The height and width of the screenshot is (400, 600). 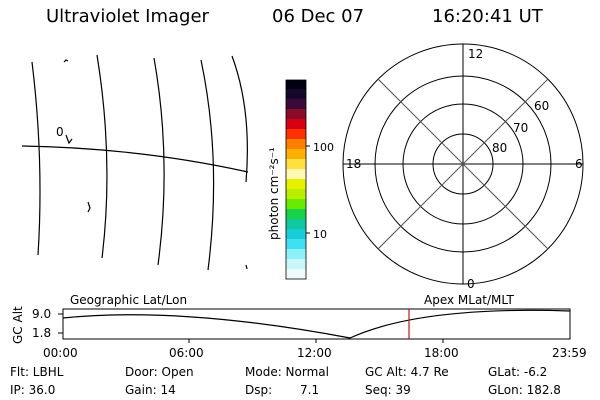 What do you see at coordinates (499, 148) in the screenshot?
I see `mlat-label-80: 80` at bounding box center [499, 148].